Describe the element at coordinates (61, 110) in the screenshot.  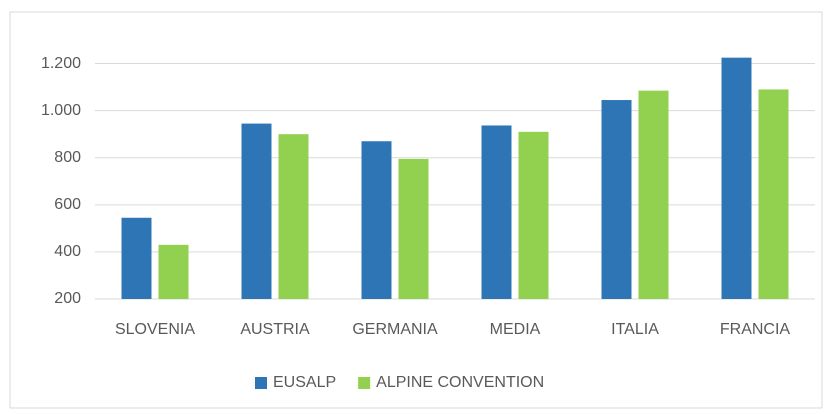
I see `y-tick-label: 1.000` at that location.